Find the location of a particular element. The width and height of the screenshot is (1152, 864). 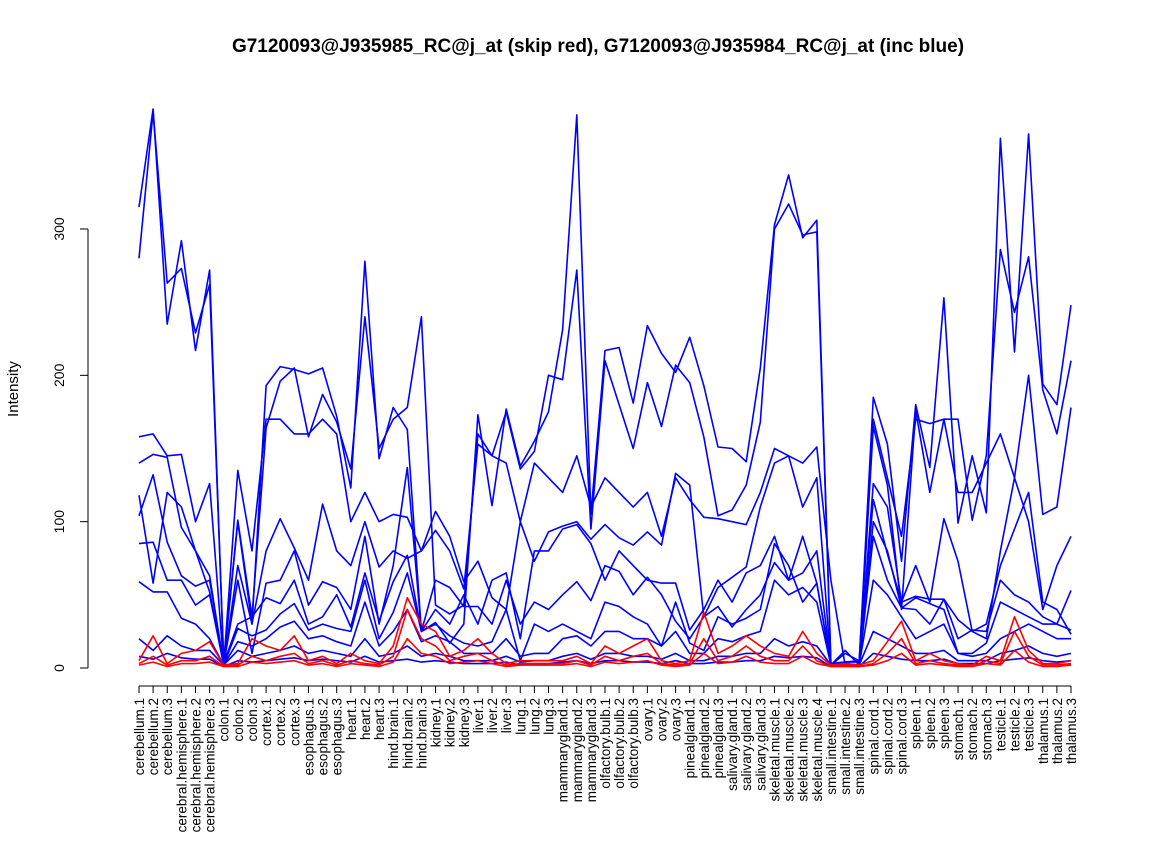

x-tick-label: cerebellum.3 is located at coordinates (167, 736).